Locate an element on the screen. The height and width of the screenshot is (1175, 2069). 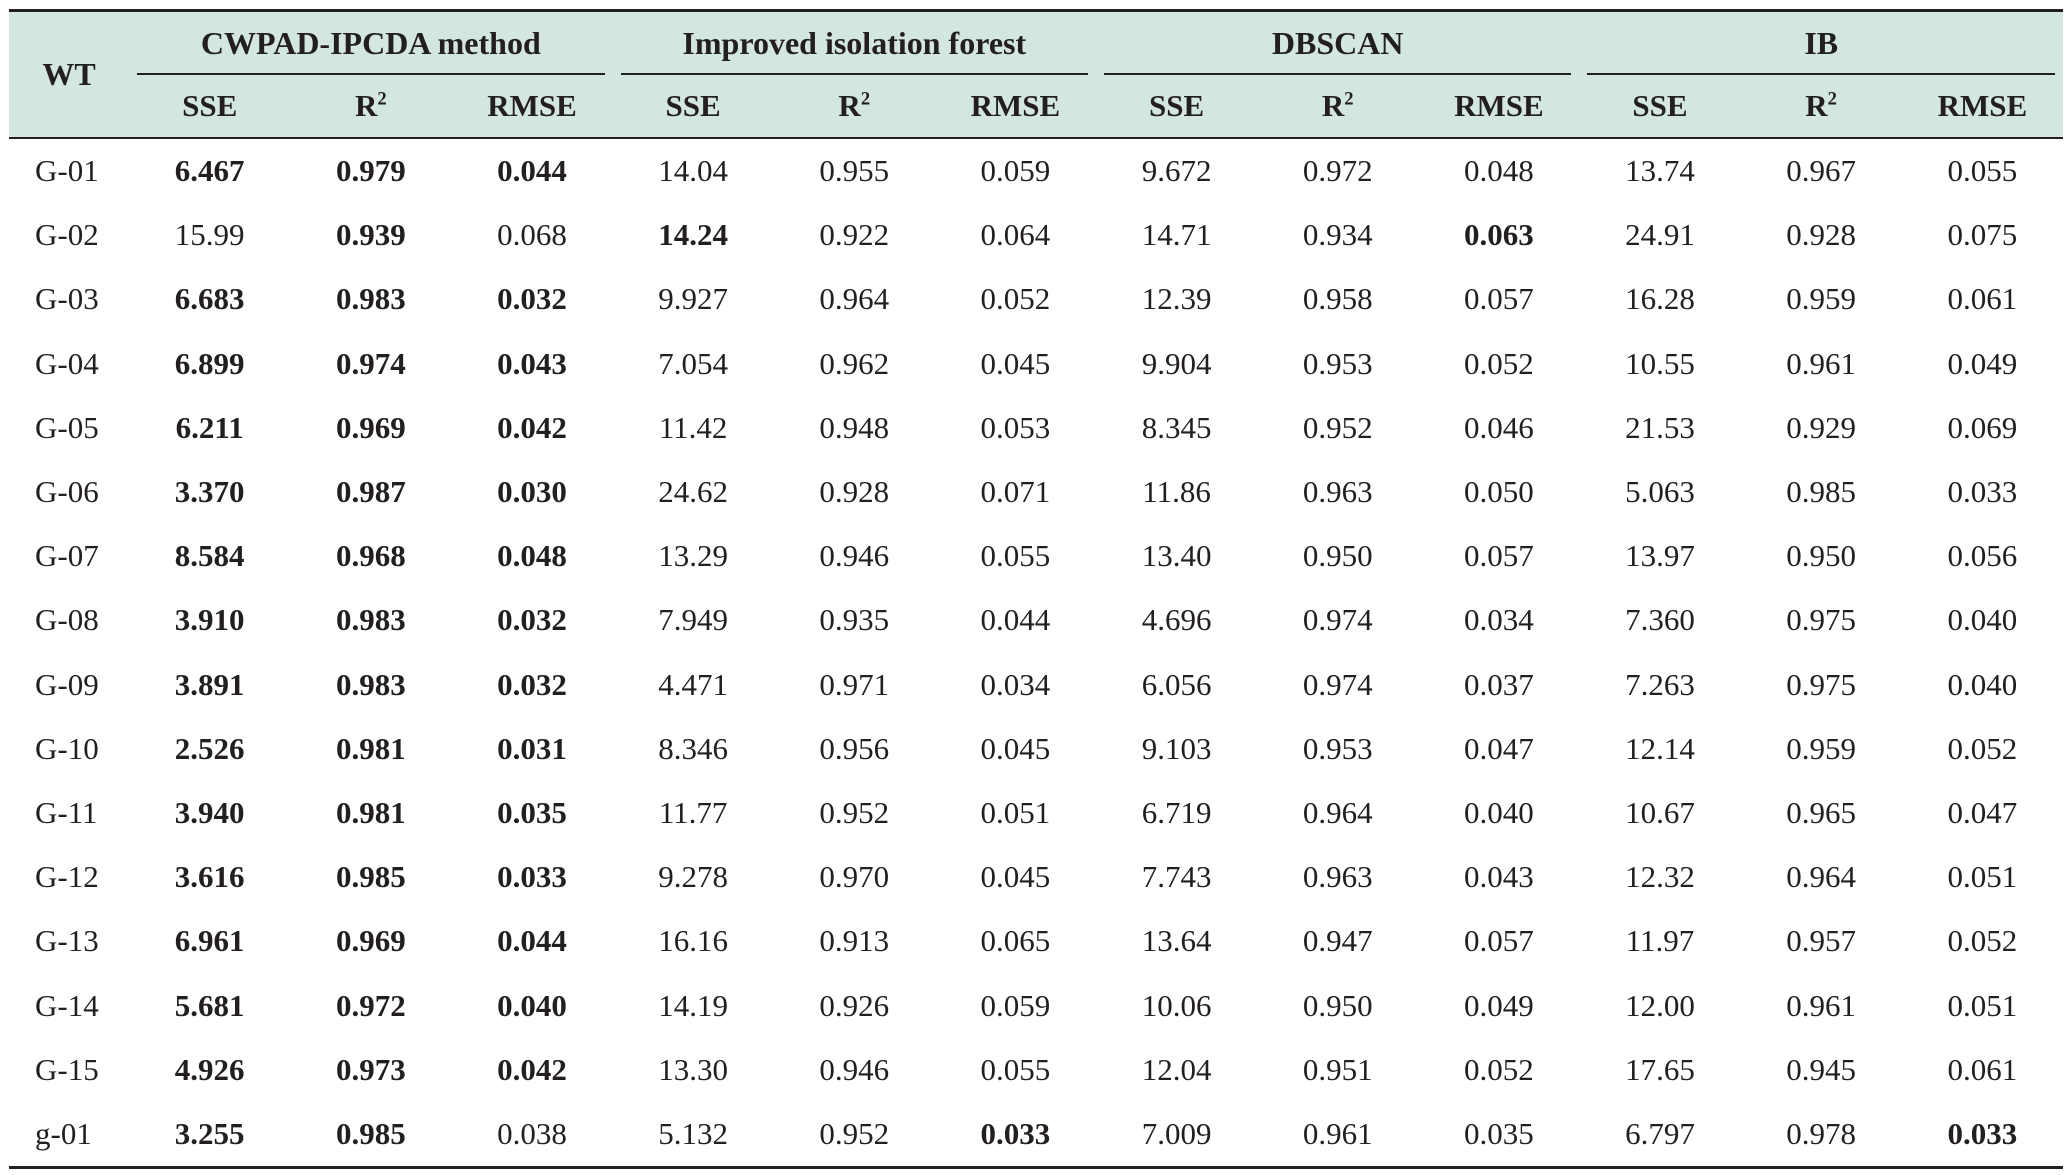
value-cell: 10.67 is located at coordinates (1660, 812).